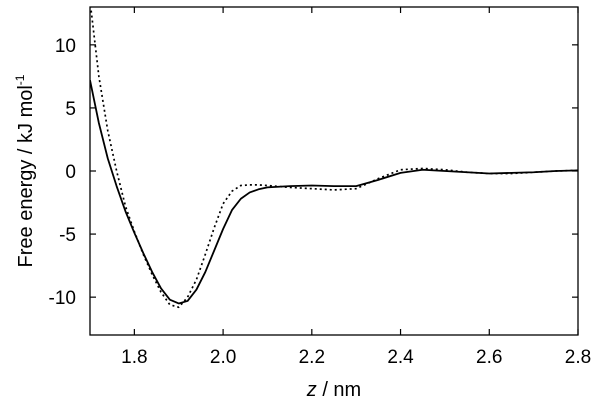 The width and height of the screenshot is (600, 405). What do you see at coordinates (134, 357) in the screenshot?
I see `x-tick-label: 1.8` at bounding box center [134, 357].